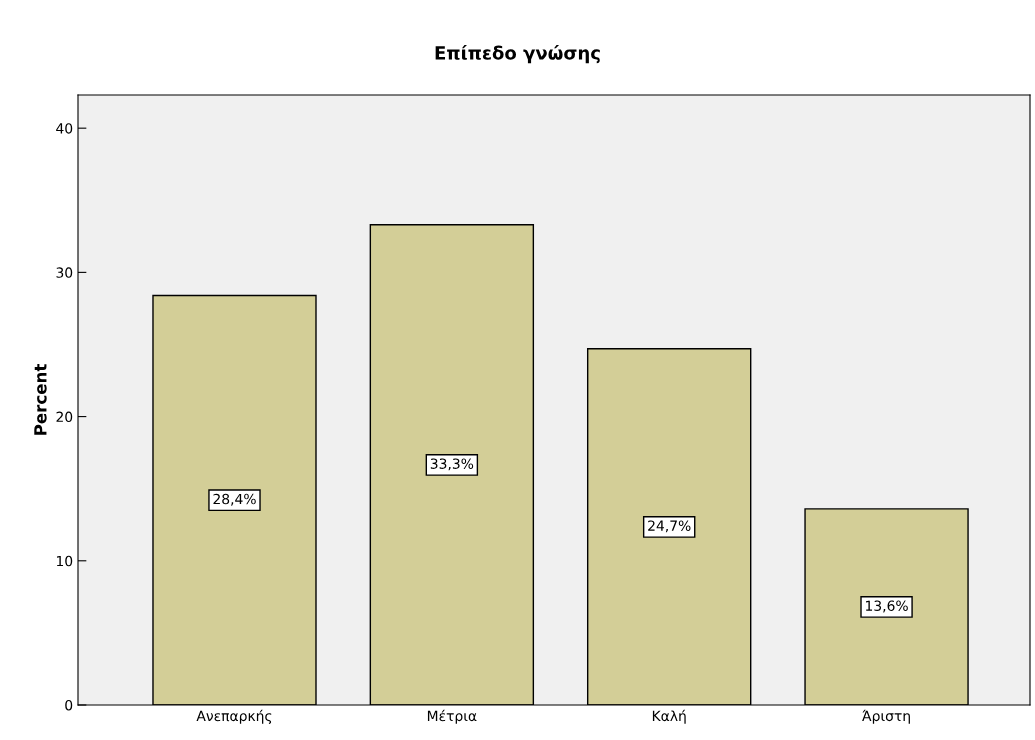 The height and width of the screenshot is (740, 1035). What do you see at coordinates (64, 417) in the screenshot?
I see `y-tick-label: 20` at bounding box center [64, 417].